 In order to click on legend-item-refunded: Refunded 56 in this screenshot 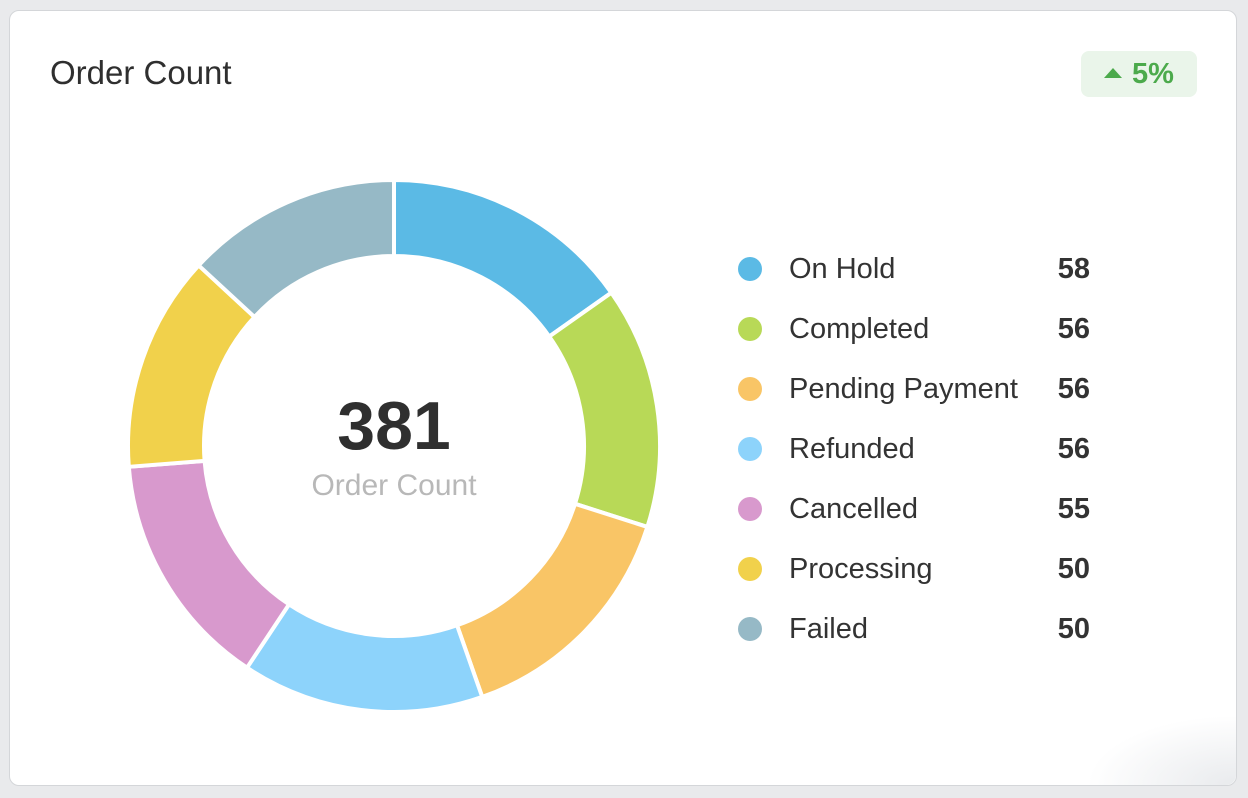, I will do `click(918, 457)`.